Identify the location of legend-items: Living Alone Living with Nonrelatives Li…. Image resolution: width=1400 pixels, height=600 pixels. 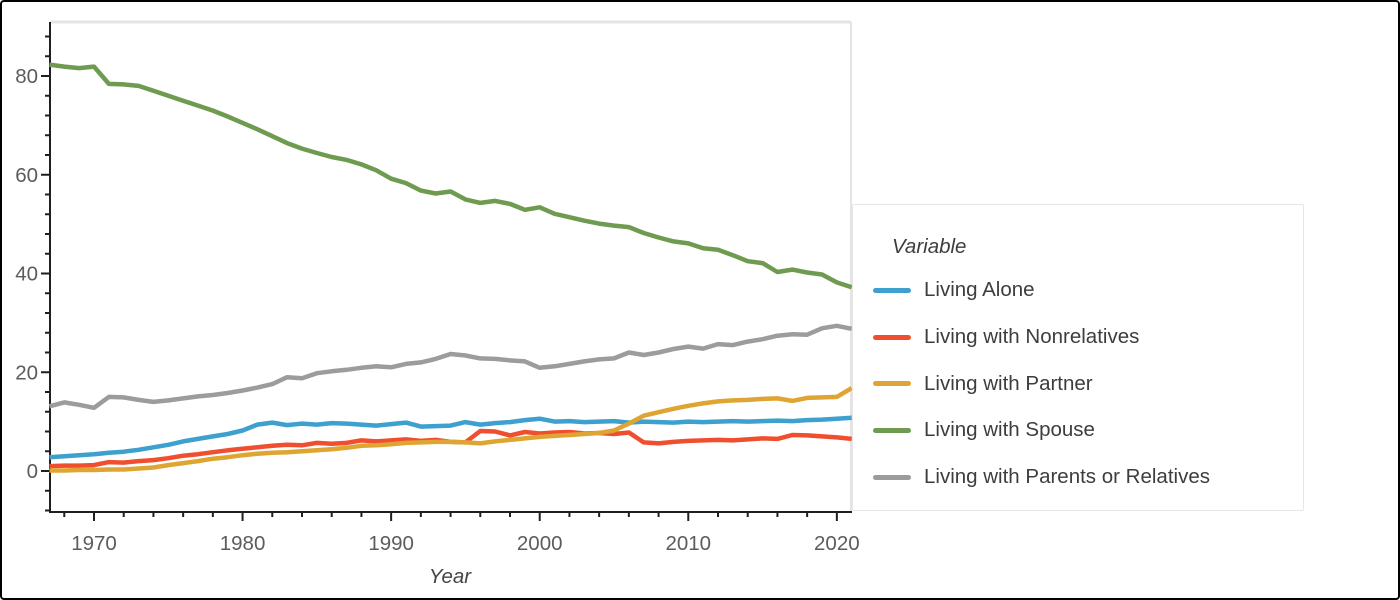
(1084, 383).